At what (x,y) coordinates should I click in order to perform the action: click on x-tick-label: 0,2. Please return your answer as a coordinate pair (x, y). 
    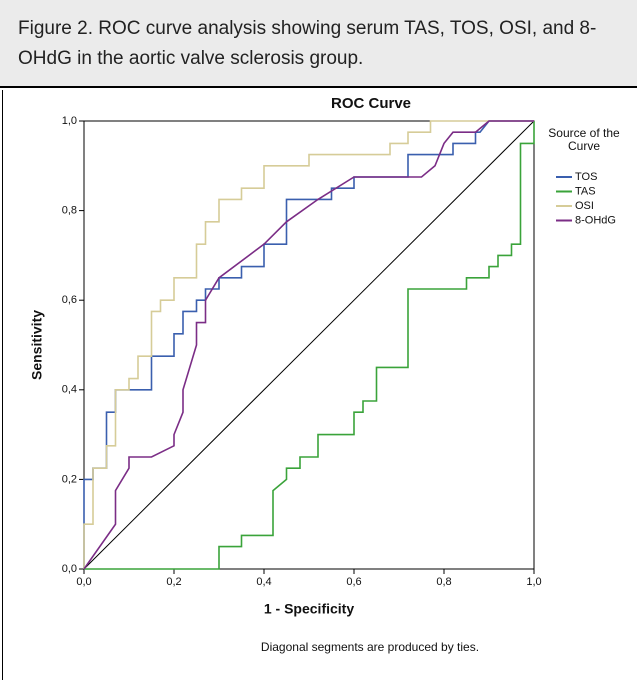
    Looking at the image, I should click on (173, 582).